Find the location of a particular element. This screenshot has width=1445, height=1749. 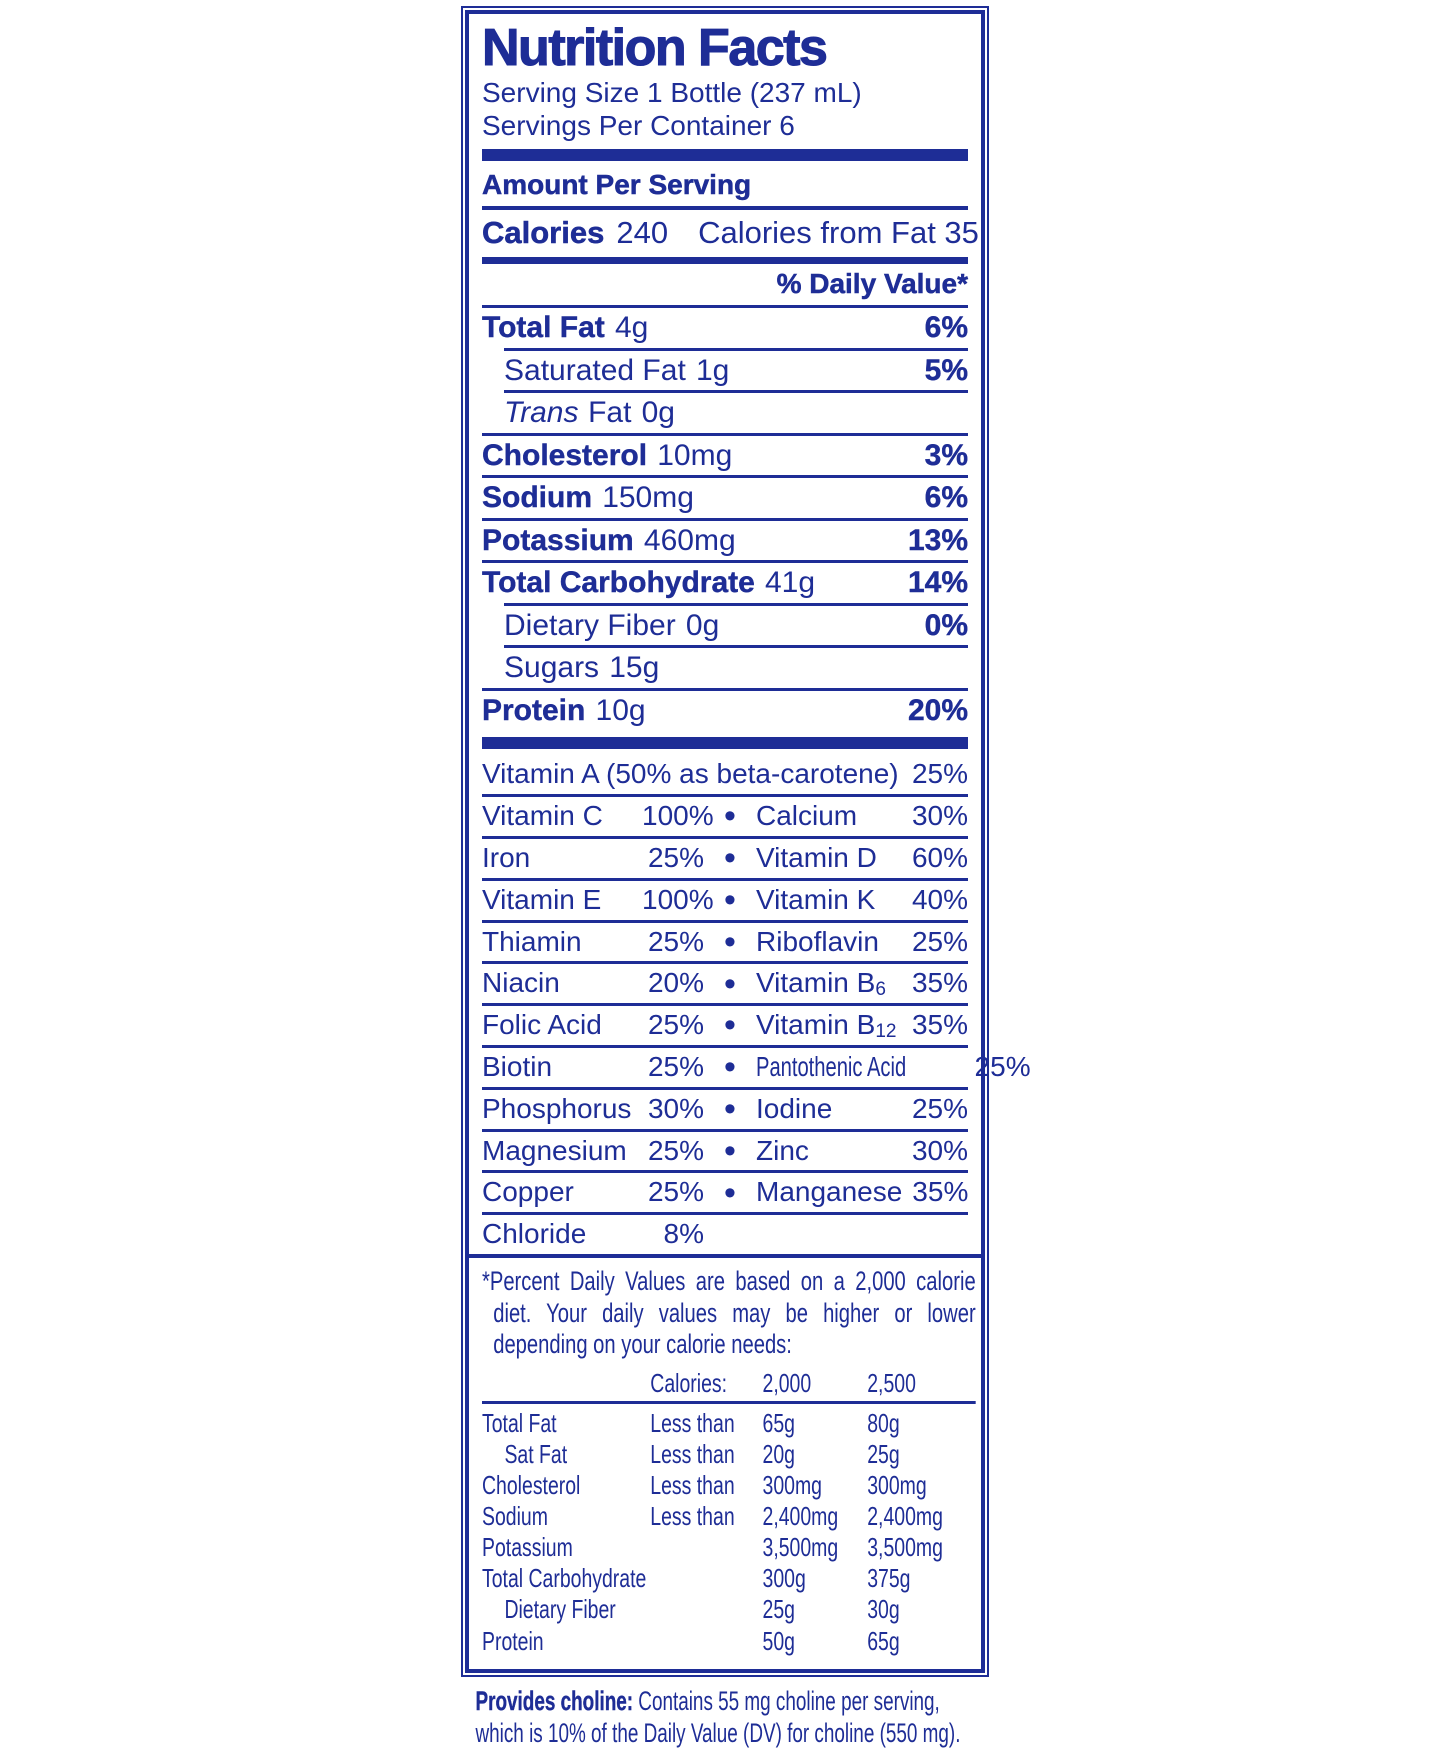

nutrient-row-dietary-fiber: Dietary Fiber 0g 0% is located at coordinates (725, 626).